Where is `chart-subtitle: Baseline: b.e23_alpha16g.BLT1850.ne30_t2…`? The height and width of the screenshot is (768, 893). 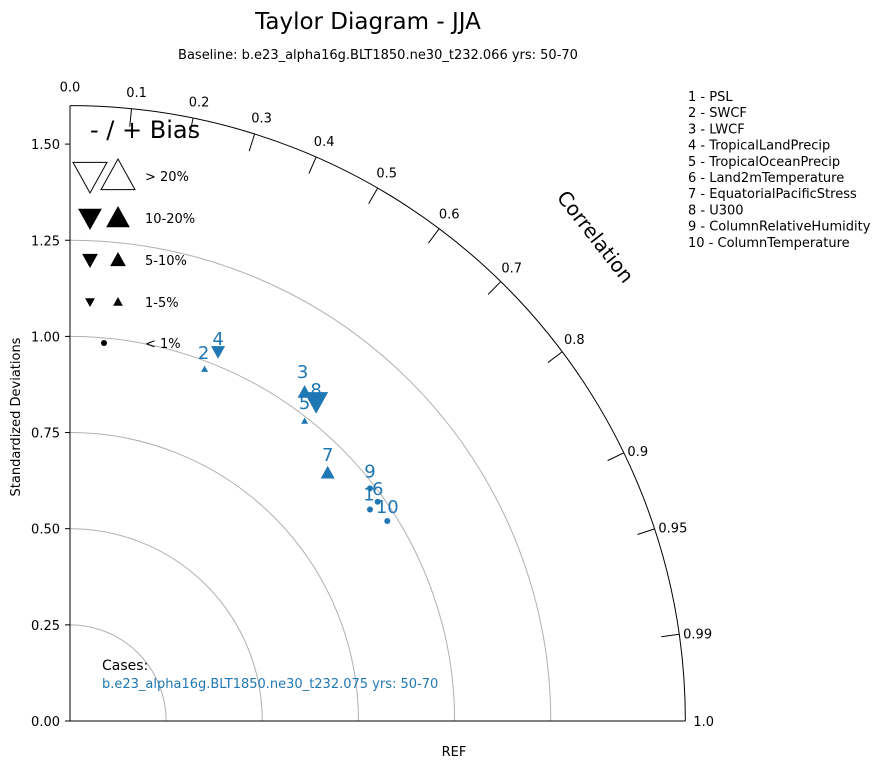 chart-subtitle: Baseline: b.e23_alpha16g.BLT1850.ne30_t2… is located at coordinates (378, 55).